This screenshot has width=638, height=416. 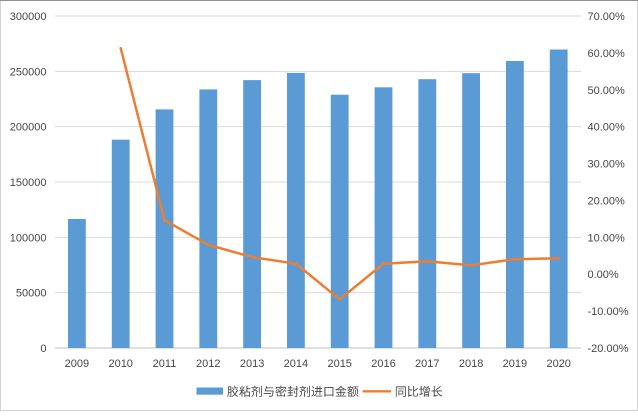 I want to click on svg-text: 200000, so click(x=28, y=128).